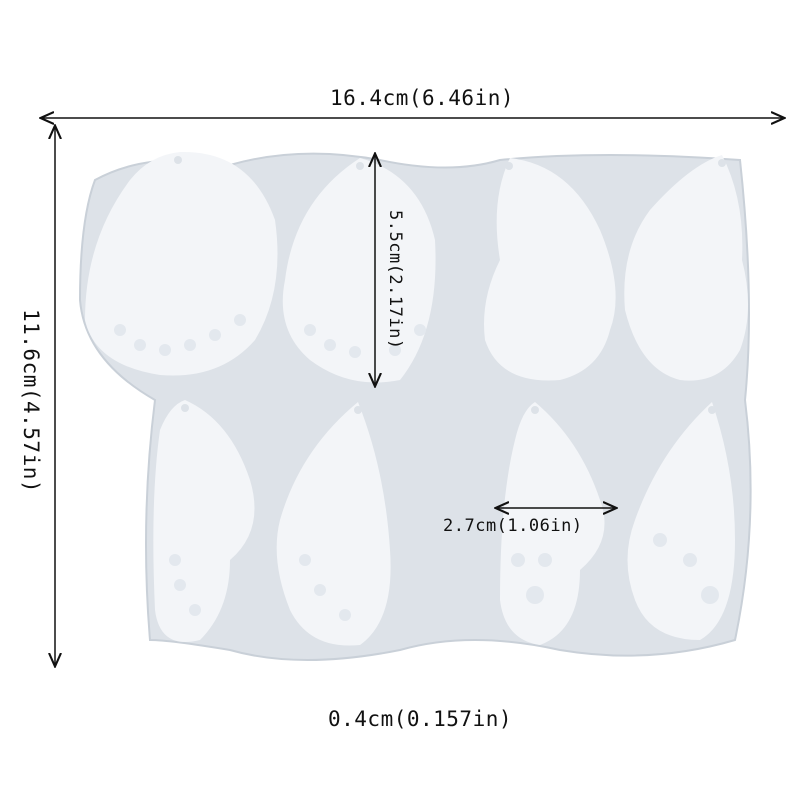  What do you see at coordinates (513, 526) in the screenshot?
I see `wing-width-label: 2.7cm(1.06in)` at bounding box center [513, 526].